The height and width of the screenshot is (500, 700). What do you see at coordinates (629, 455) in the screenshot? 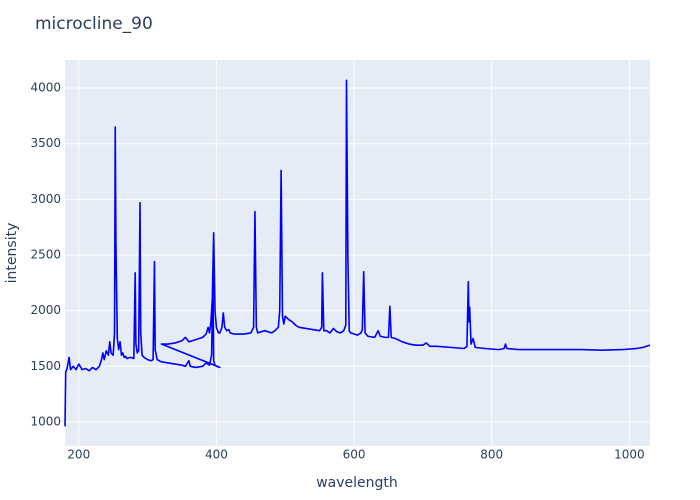
I see `x-tick-label: 1000` at bounding box center [629, 455].